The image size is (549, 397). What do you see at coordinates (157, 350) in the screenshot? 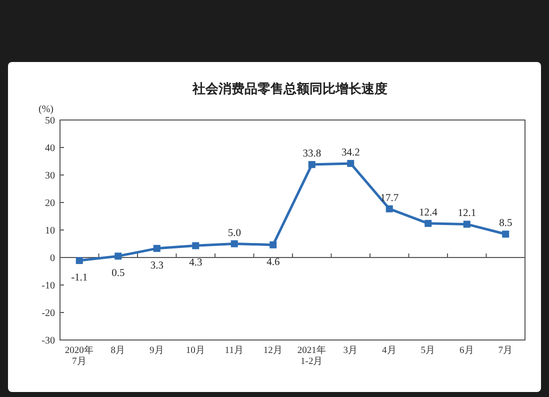
I see `x-tick-label: 9月` at bounding box center [157, 350].